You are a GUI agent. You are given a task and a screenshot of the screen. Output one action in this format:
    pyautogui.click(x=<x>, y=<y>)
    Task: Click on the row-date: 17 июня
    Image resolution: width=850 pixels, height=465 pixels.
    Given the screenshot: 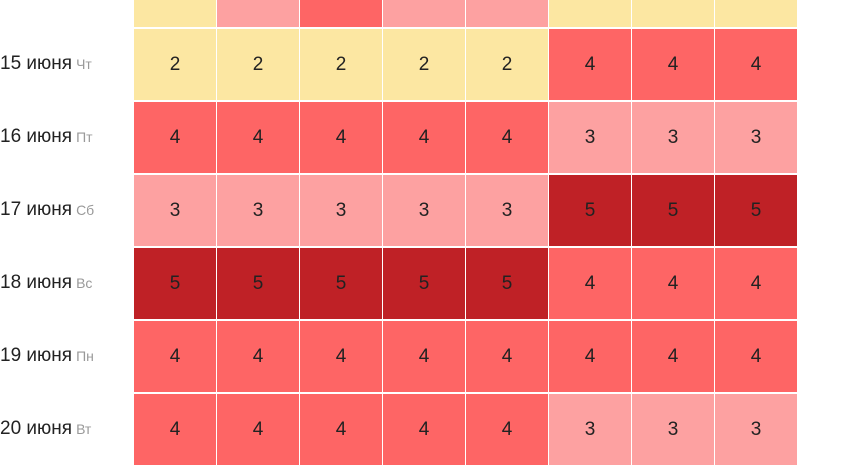 What is the action you would take?
    pyautogui.click(x=36, y=209)
    